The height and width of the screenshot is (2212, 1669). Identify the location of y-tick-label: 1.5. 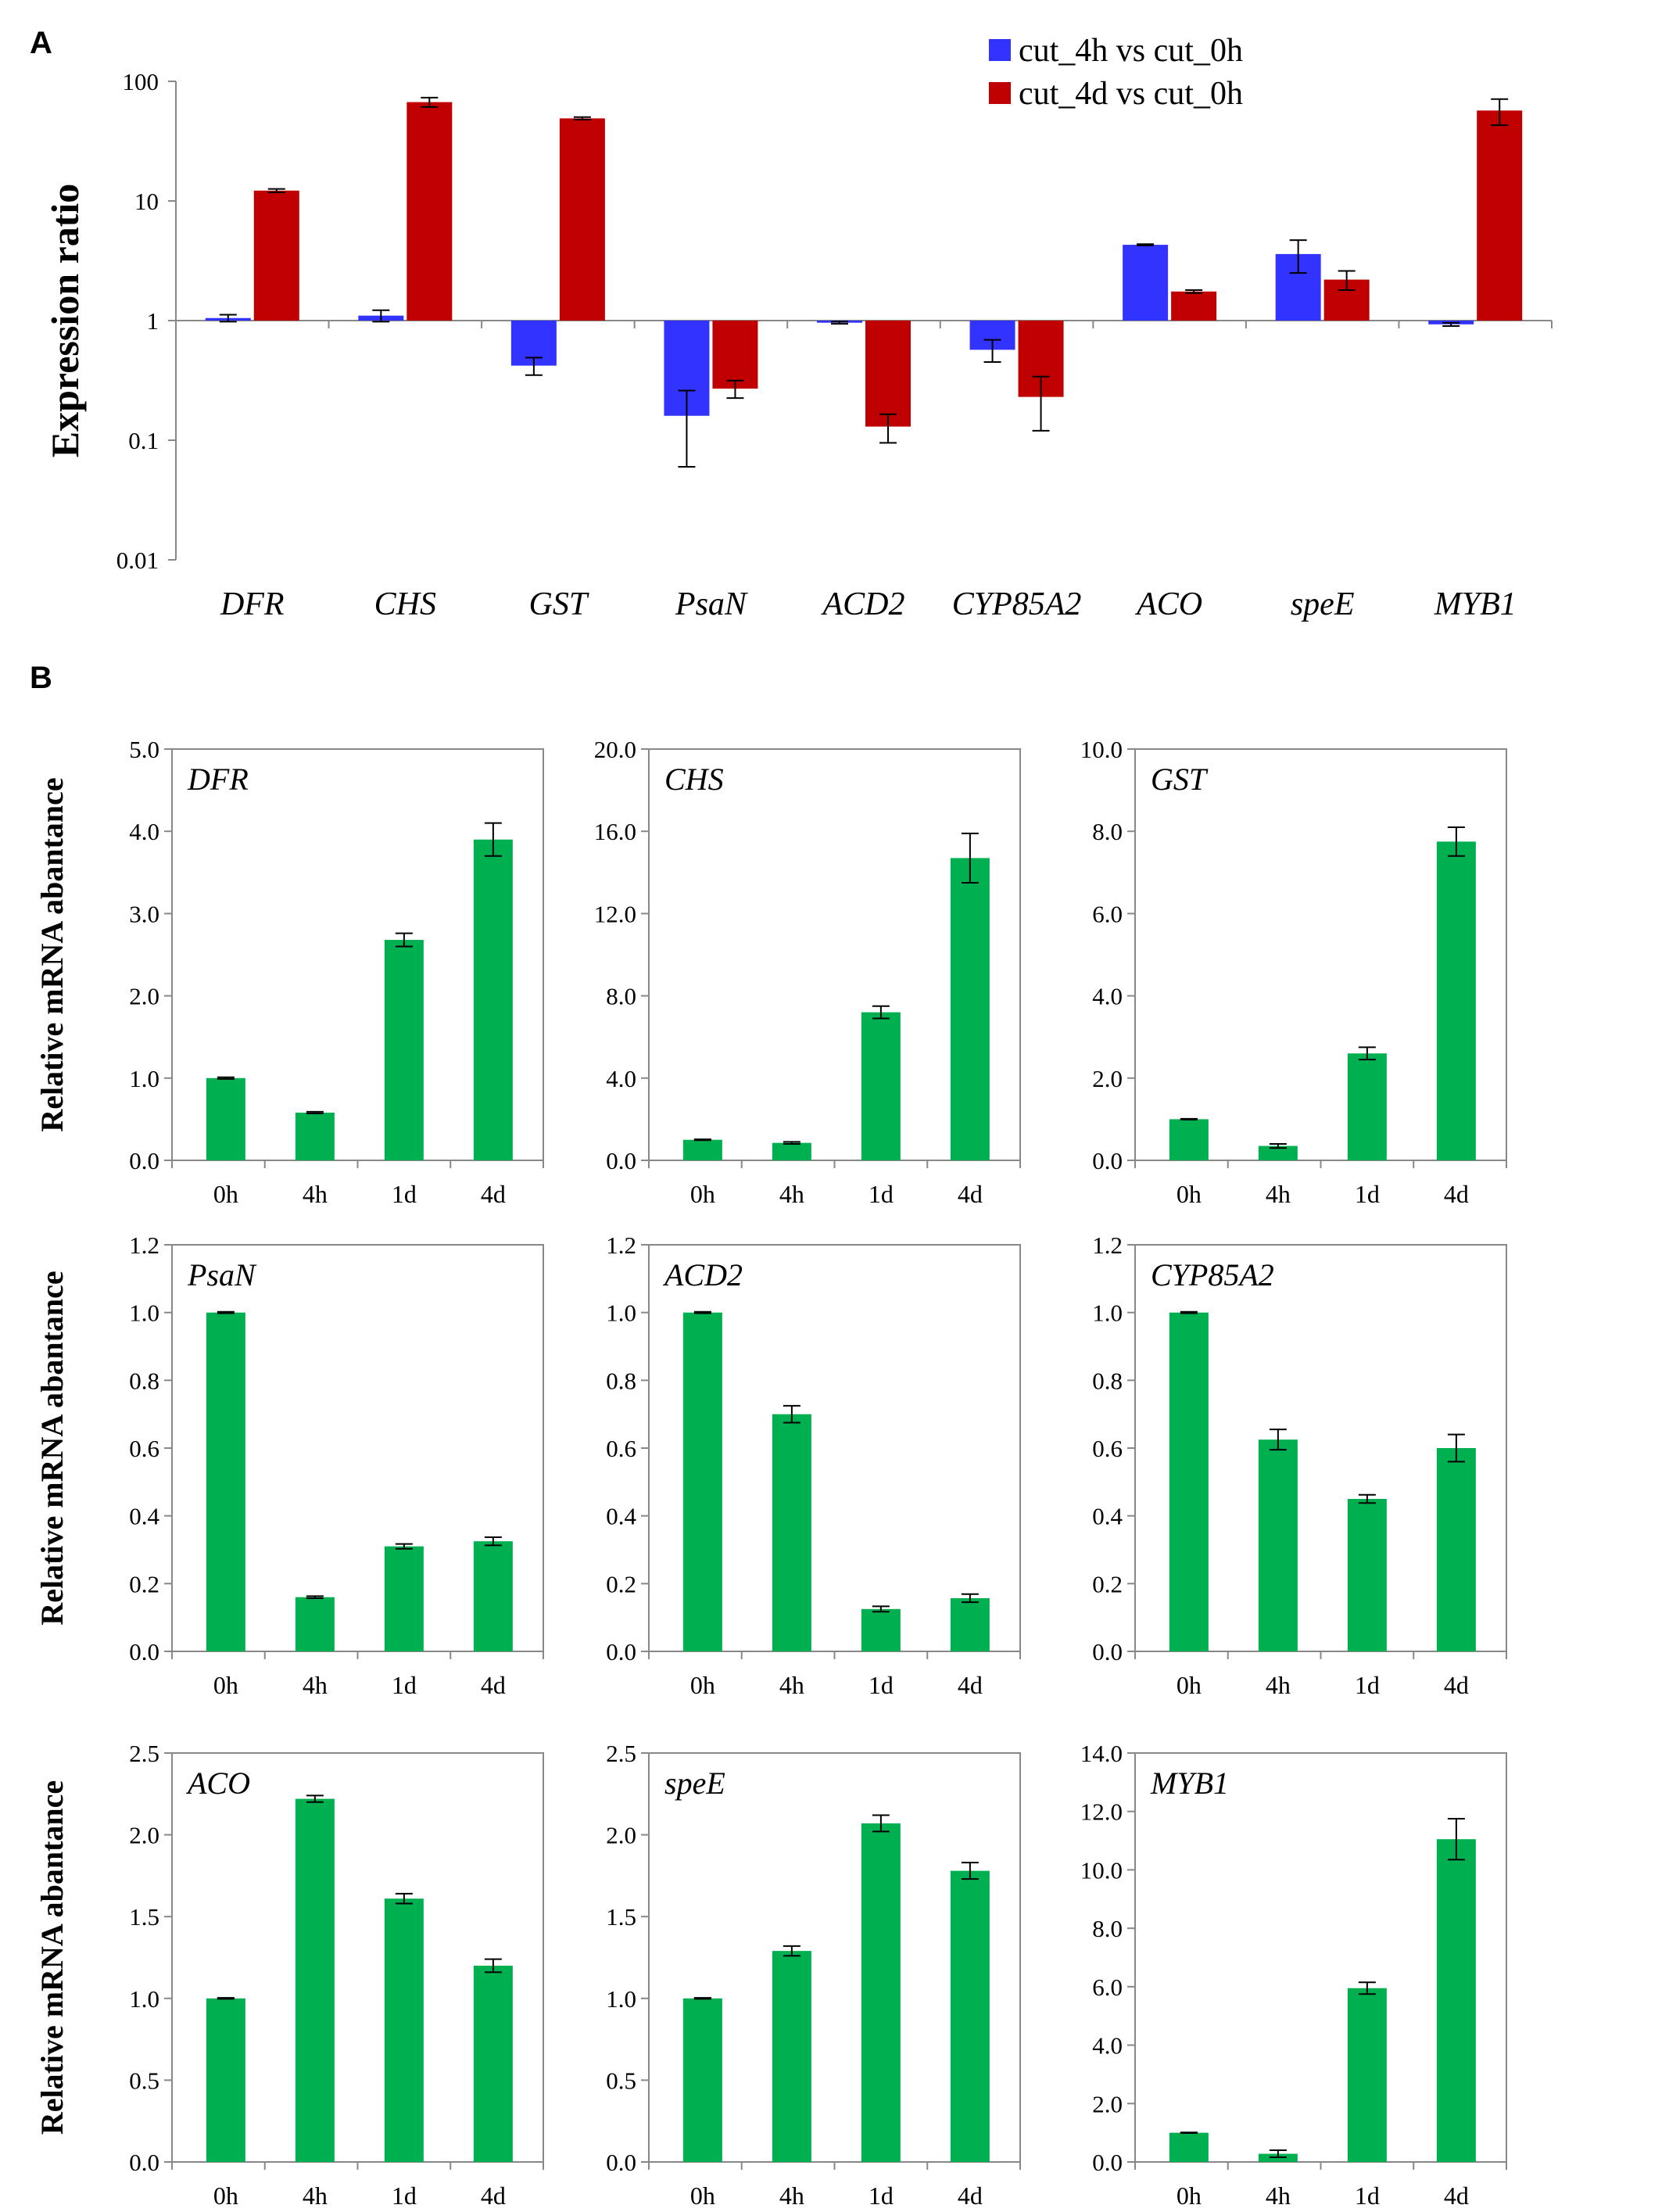
(144, 1917).